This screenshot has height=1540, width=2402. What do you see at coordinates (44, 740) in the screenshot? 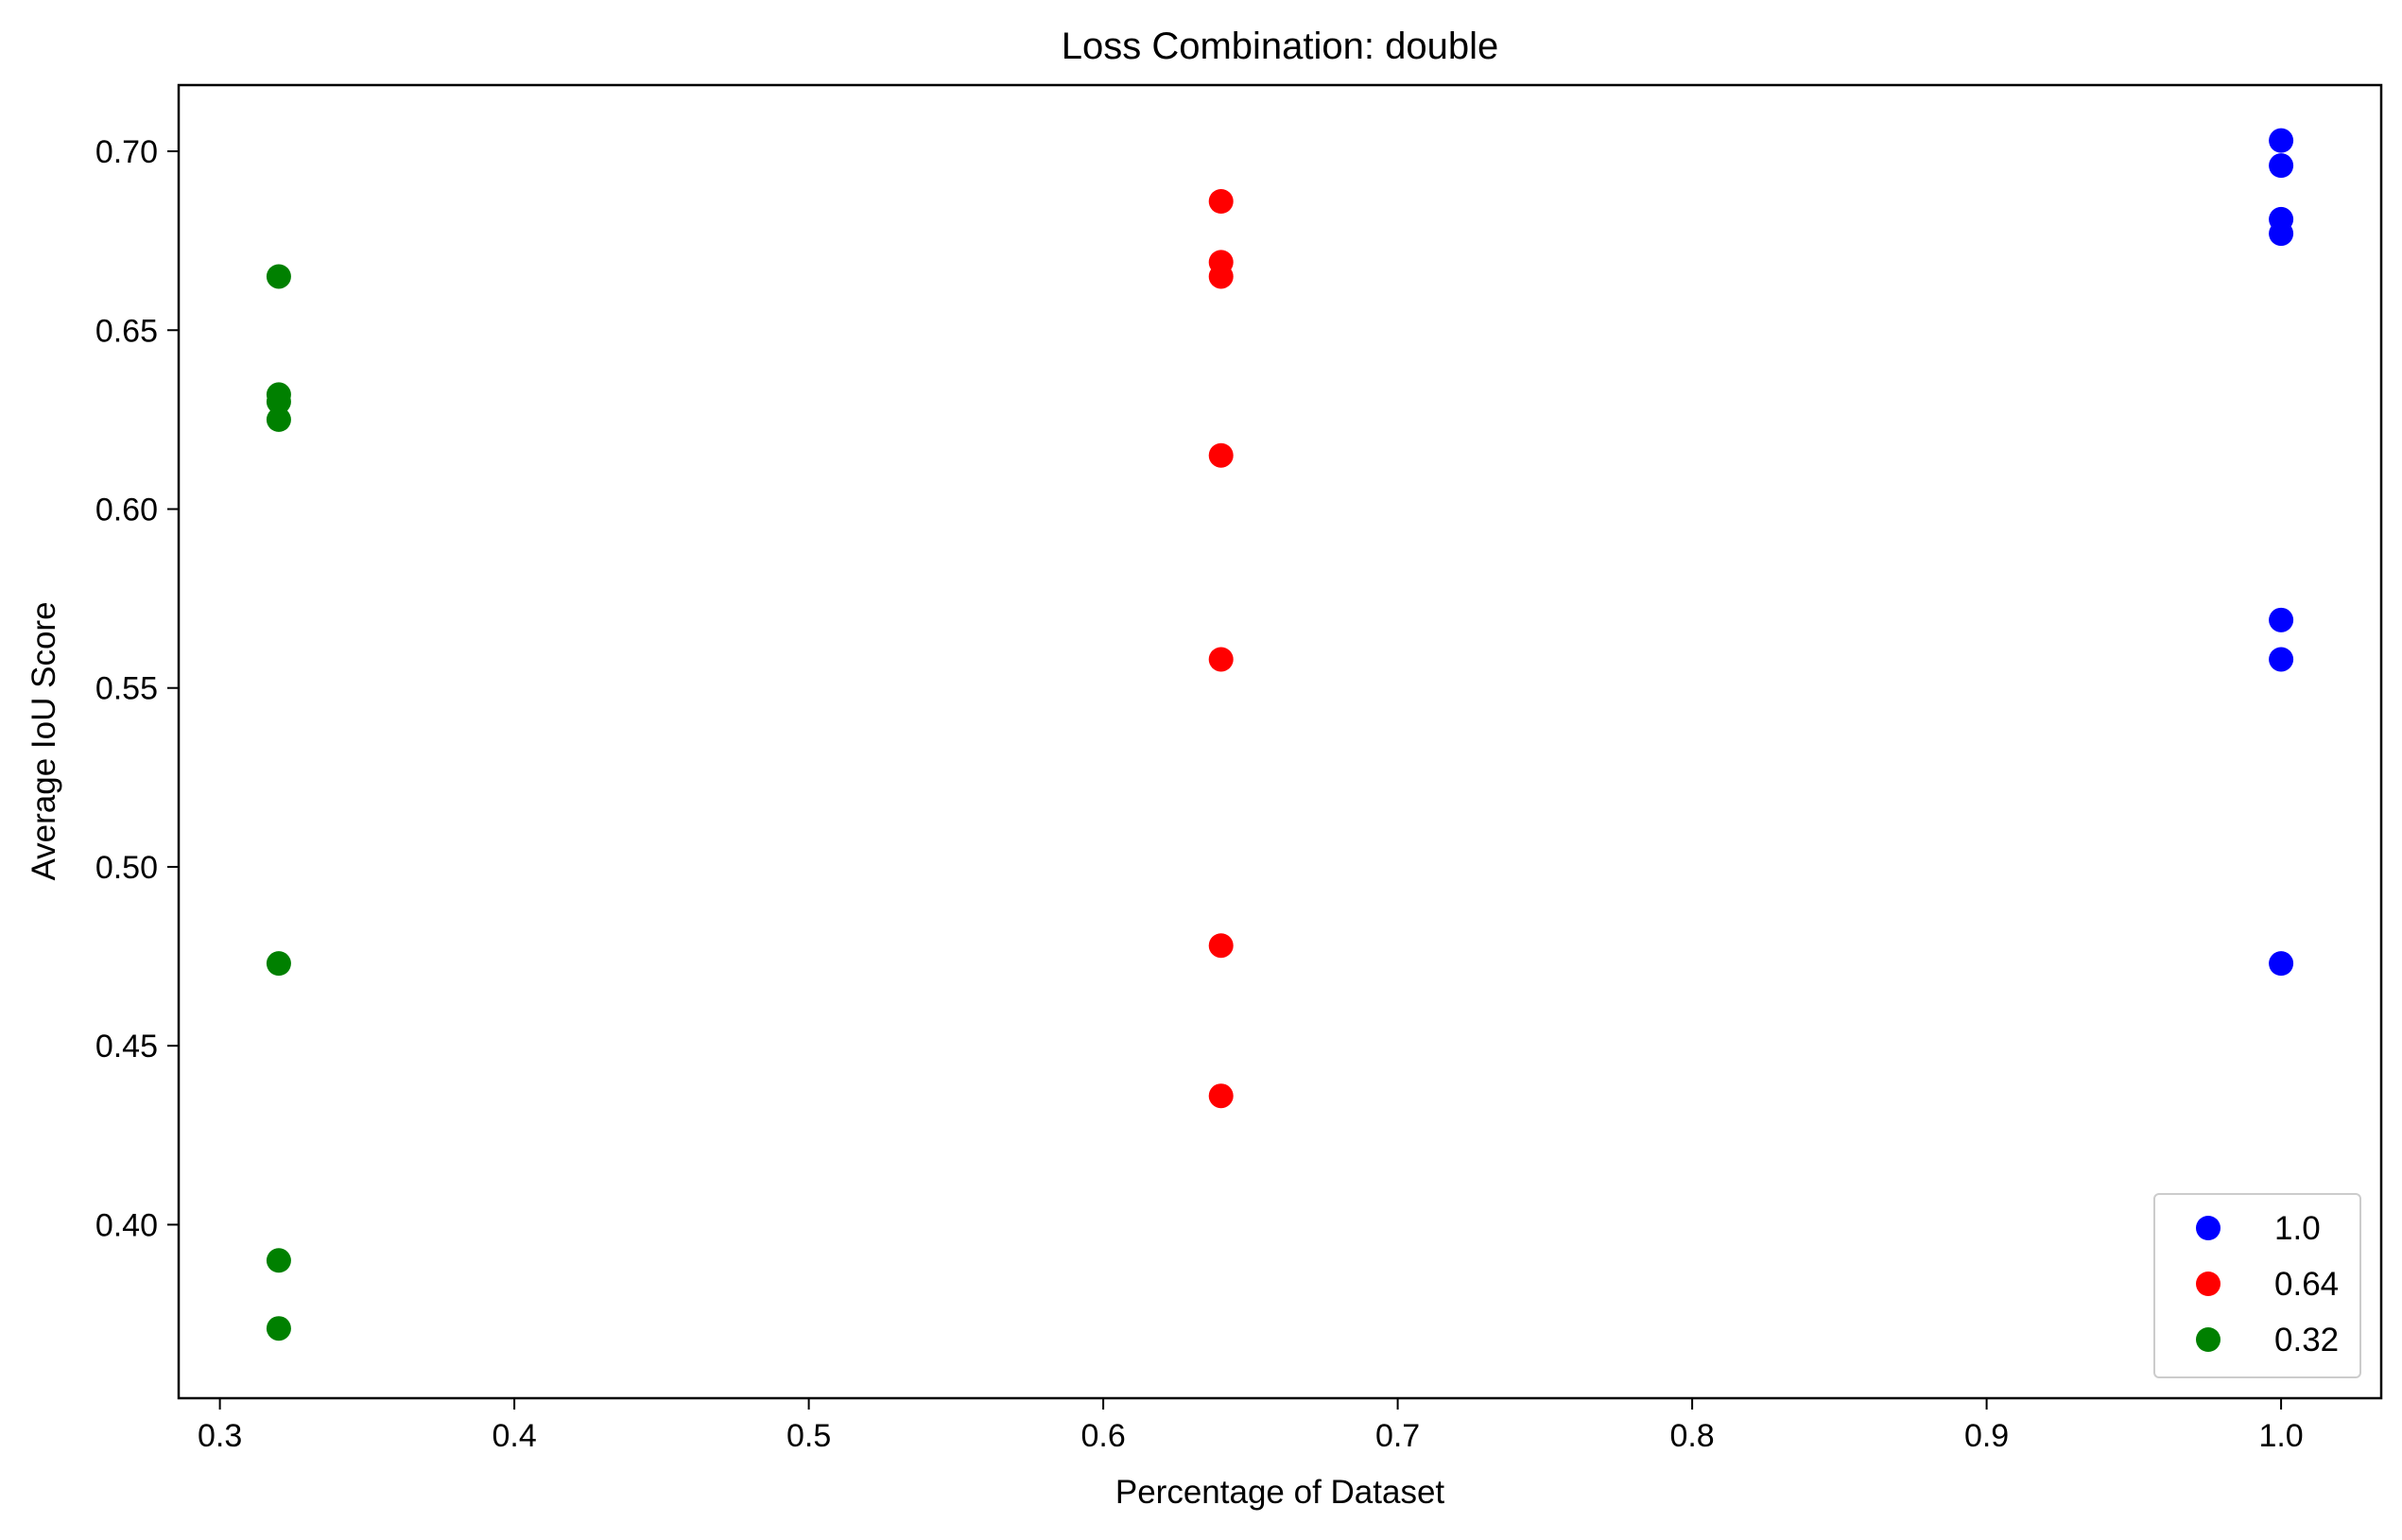
I see `y-axis-label: Average IoU Score` at bounding box center [44, 740].